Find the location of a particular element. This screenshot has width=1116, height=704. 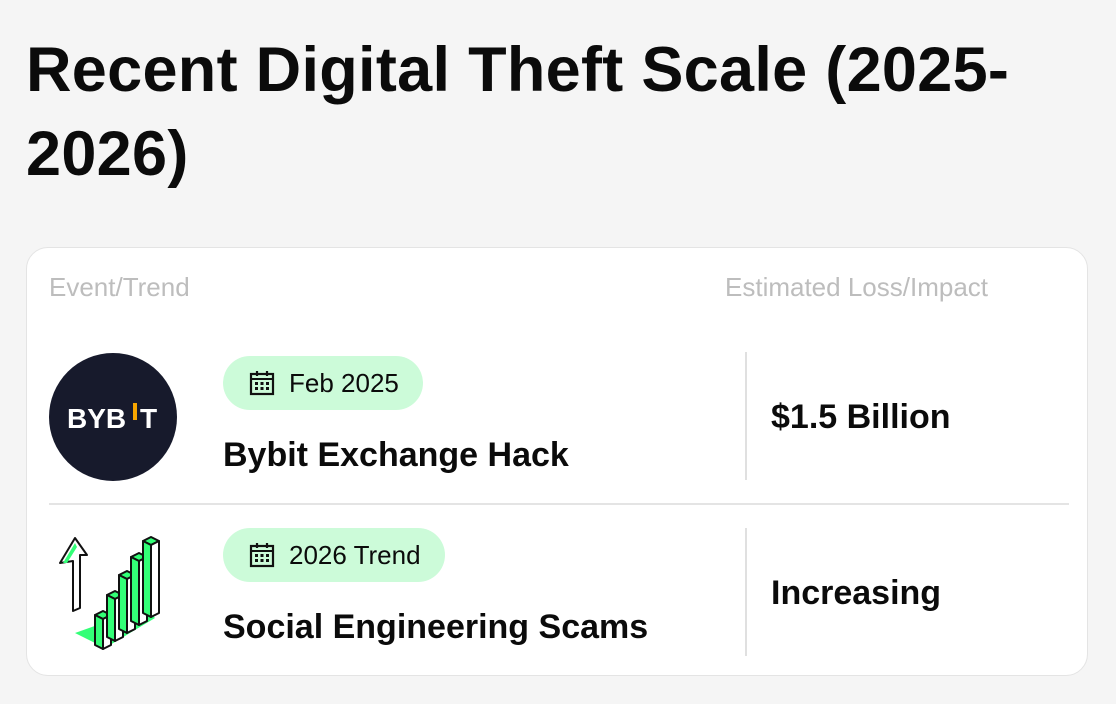

svg-text: BYB is located at coordinates (96, 418).